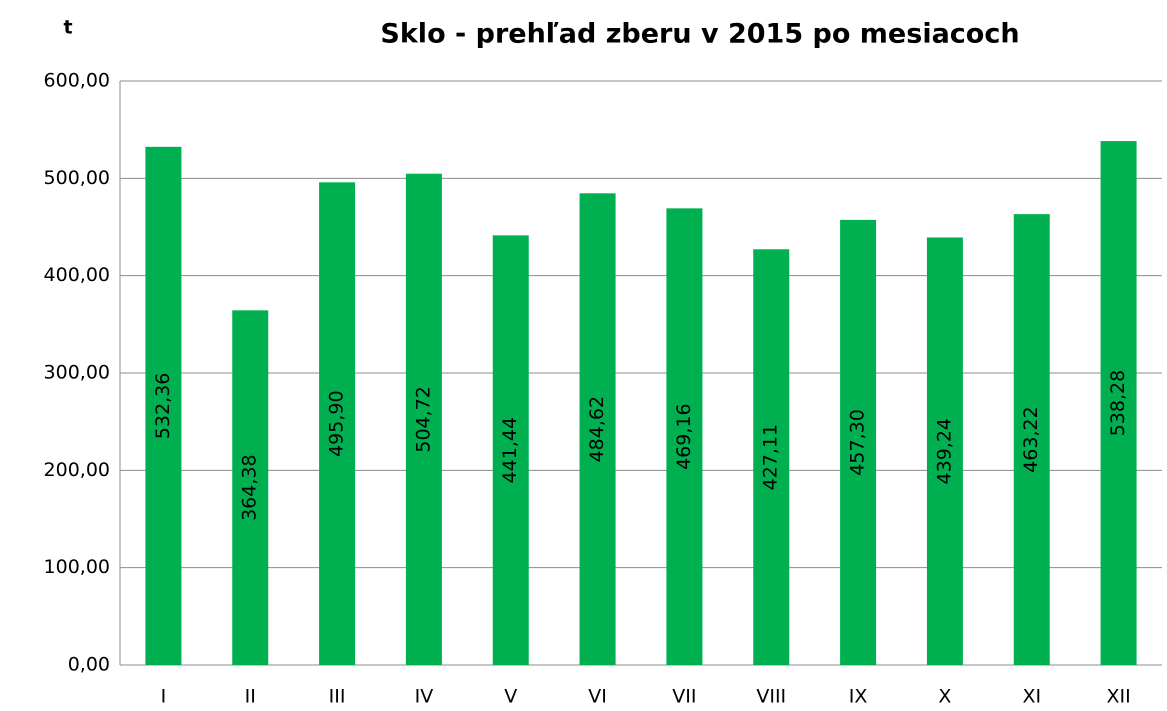  I want to click on data-label: 538,28, so click(1118, 403).